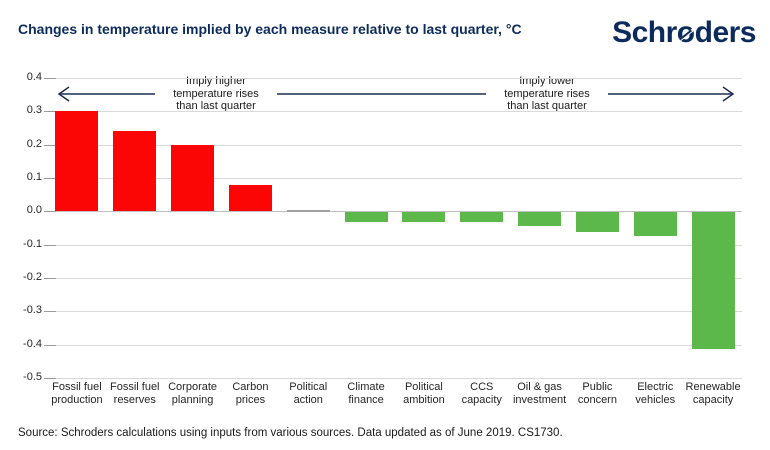 This screenshot has width=770, height=450. I want to click on category-label: Political action, so click(308, 393).